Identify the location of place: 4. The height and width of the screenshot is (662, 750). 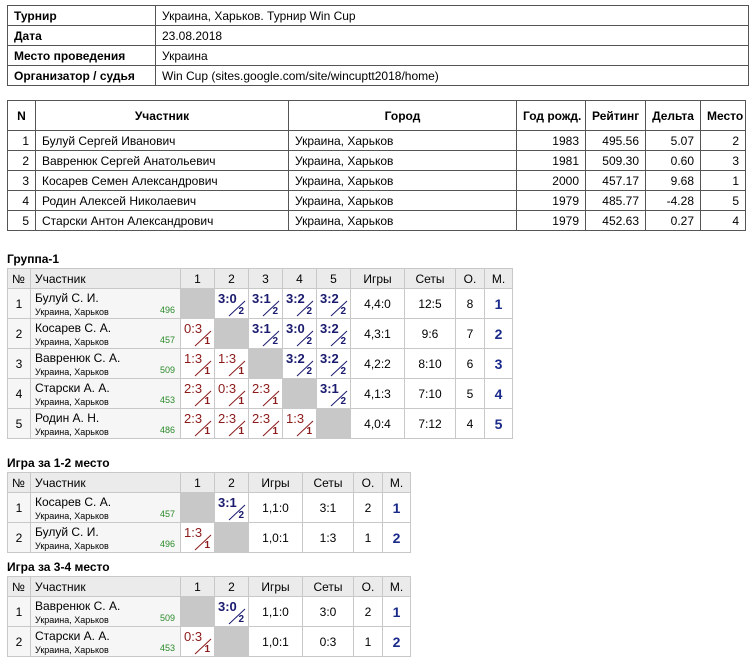
(498, 393).